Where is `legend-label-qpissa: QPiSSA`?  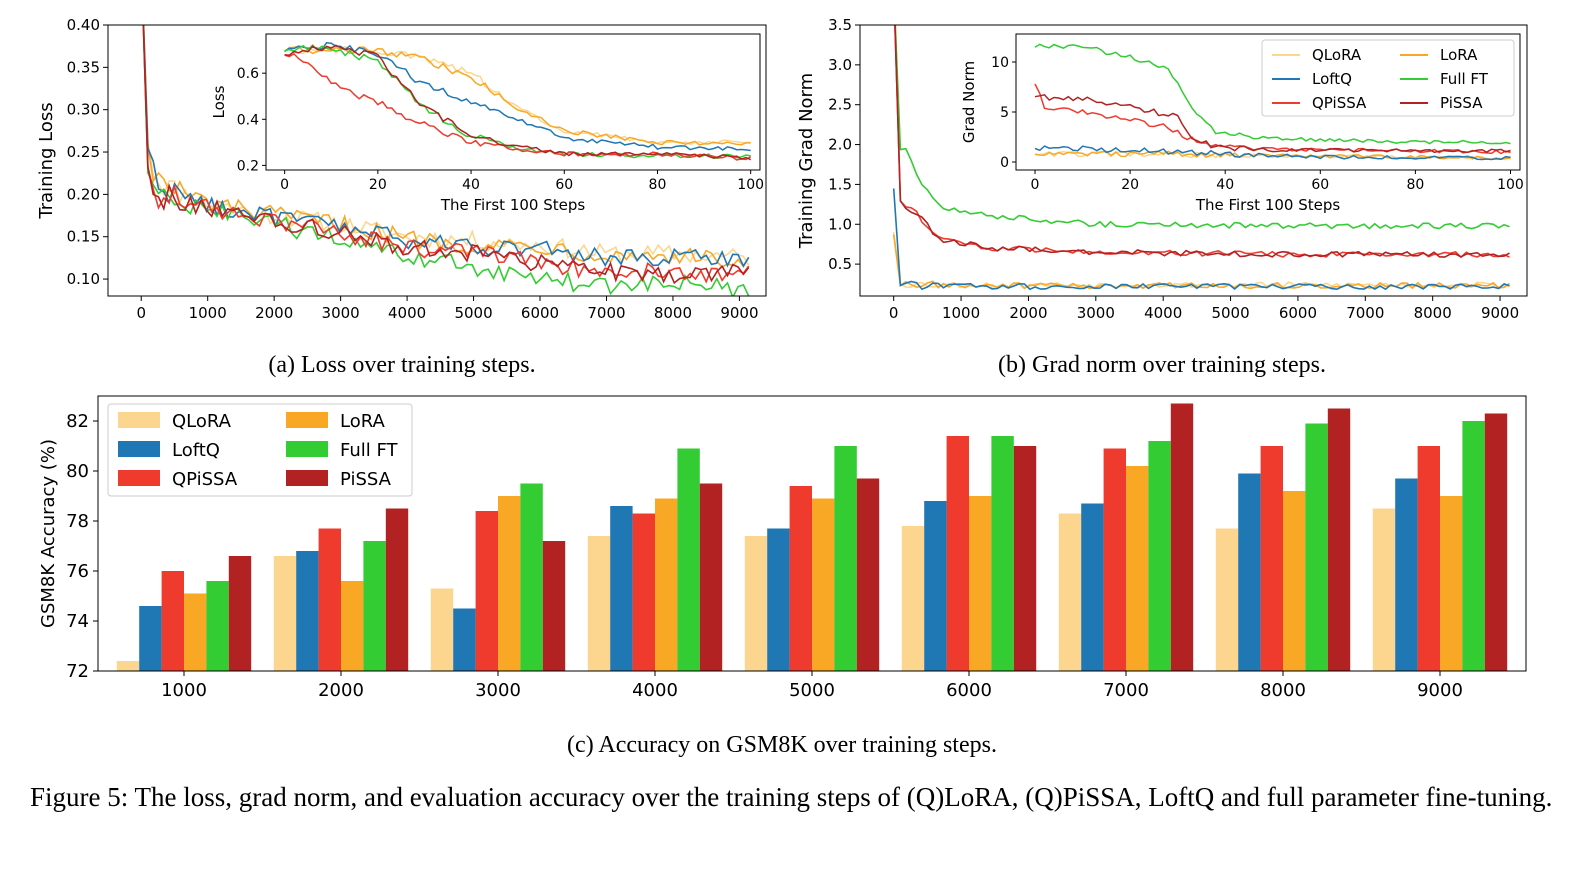 legend-label-qpissa: QPiSSA is located at coordinates (1339, 103).